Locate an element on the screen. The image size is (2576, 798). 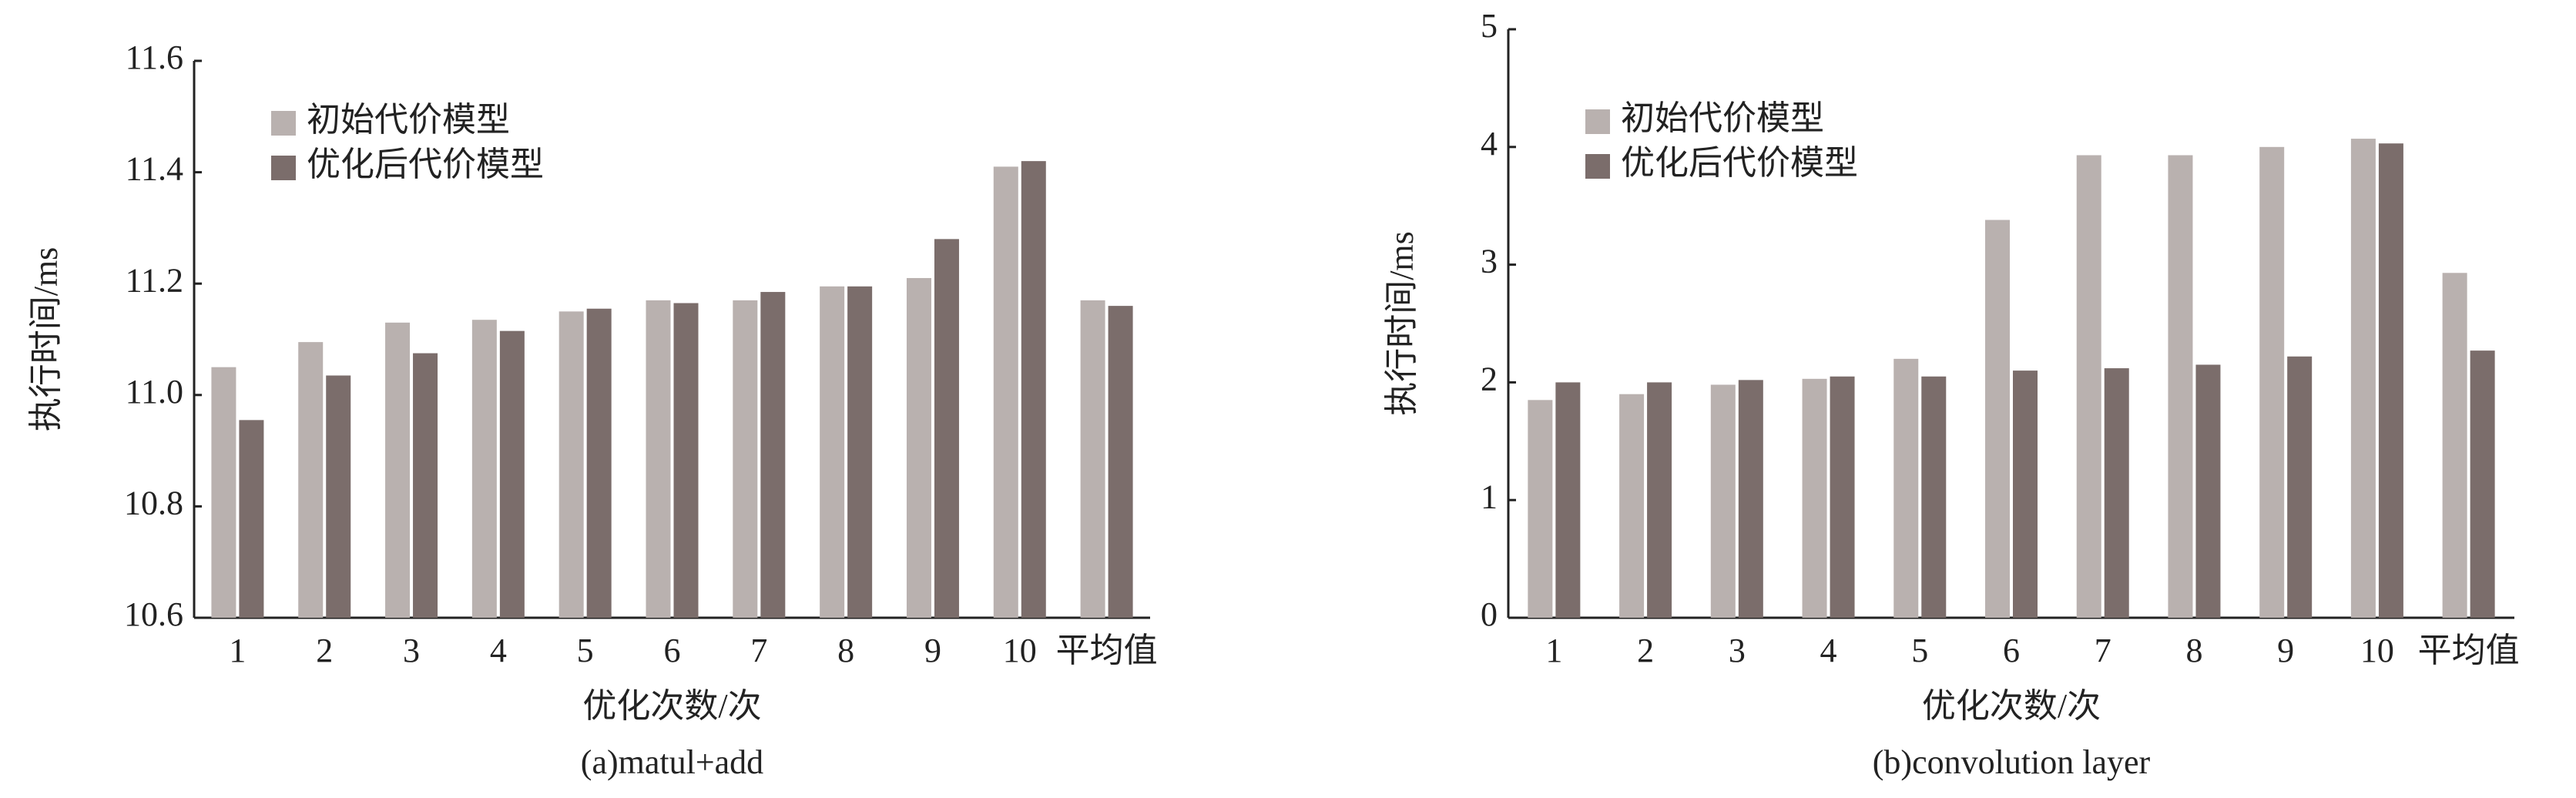
y-tick-label: 0 is located at coordinates (1489, 614).